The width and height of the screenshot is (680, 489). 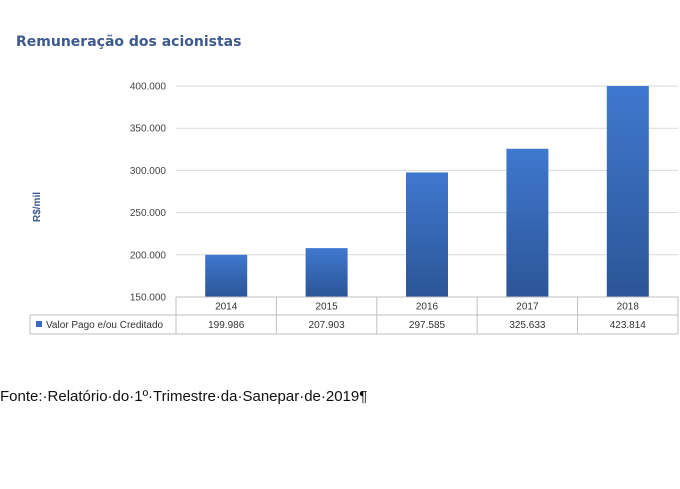 What do you see at coordinates (226, 275) in the screenshot?
I see `bar-2014` at bounding box center [226, 275].